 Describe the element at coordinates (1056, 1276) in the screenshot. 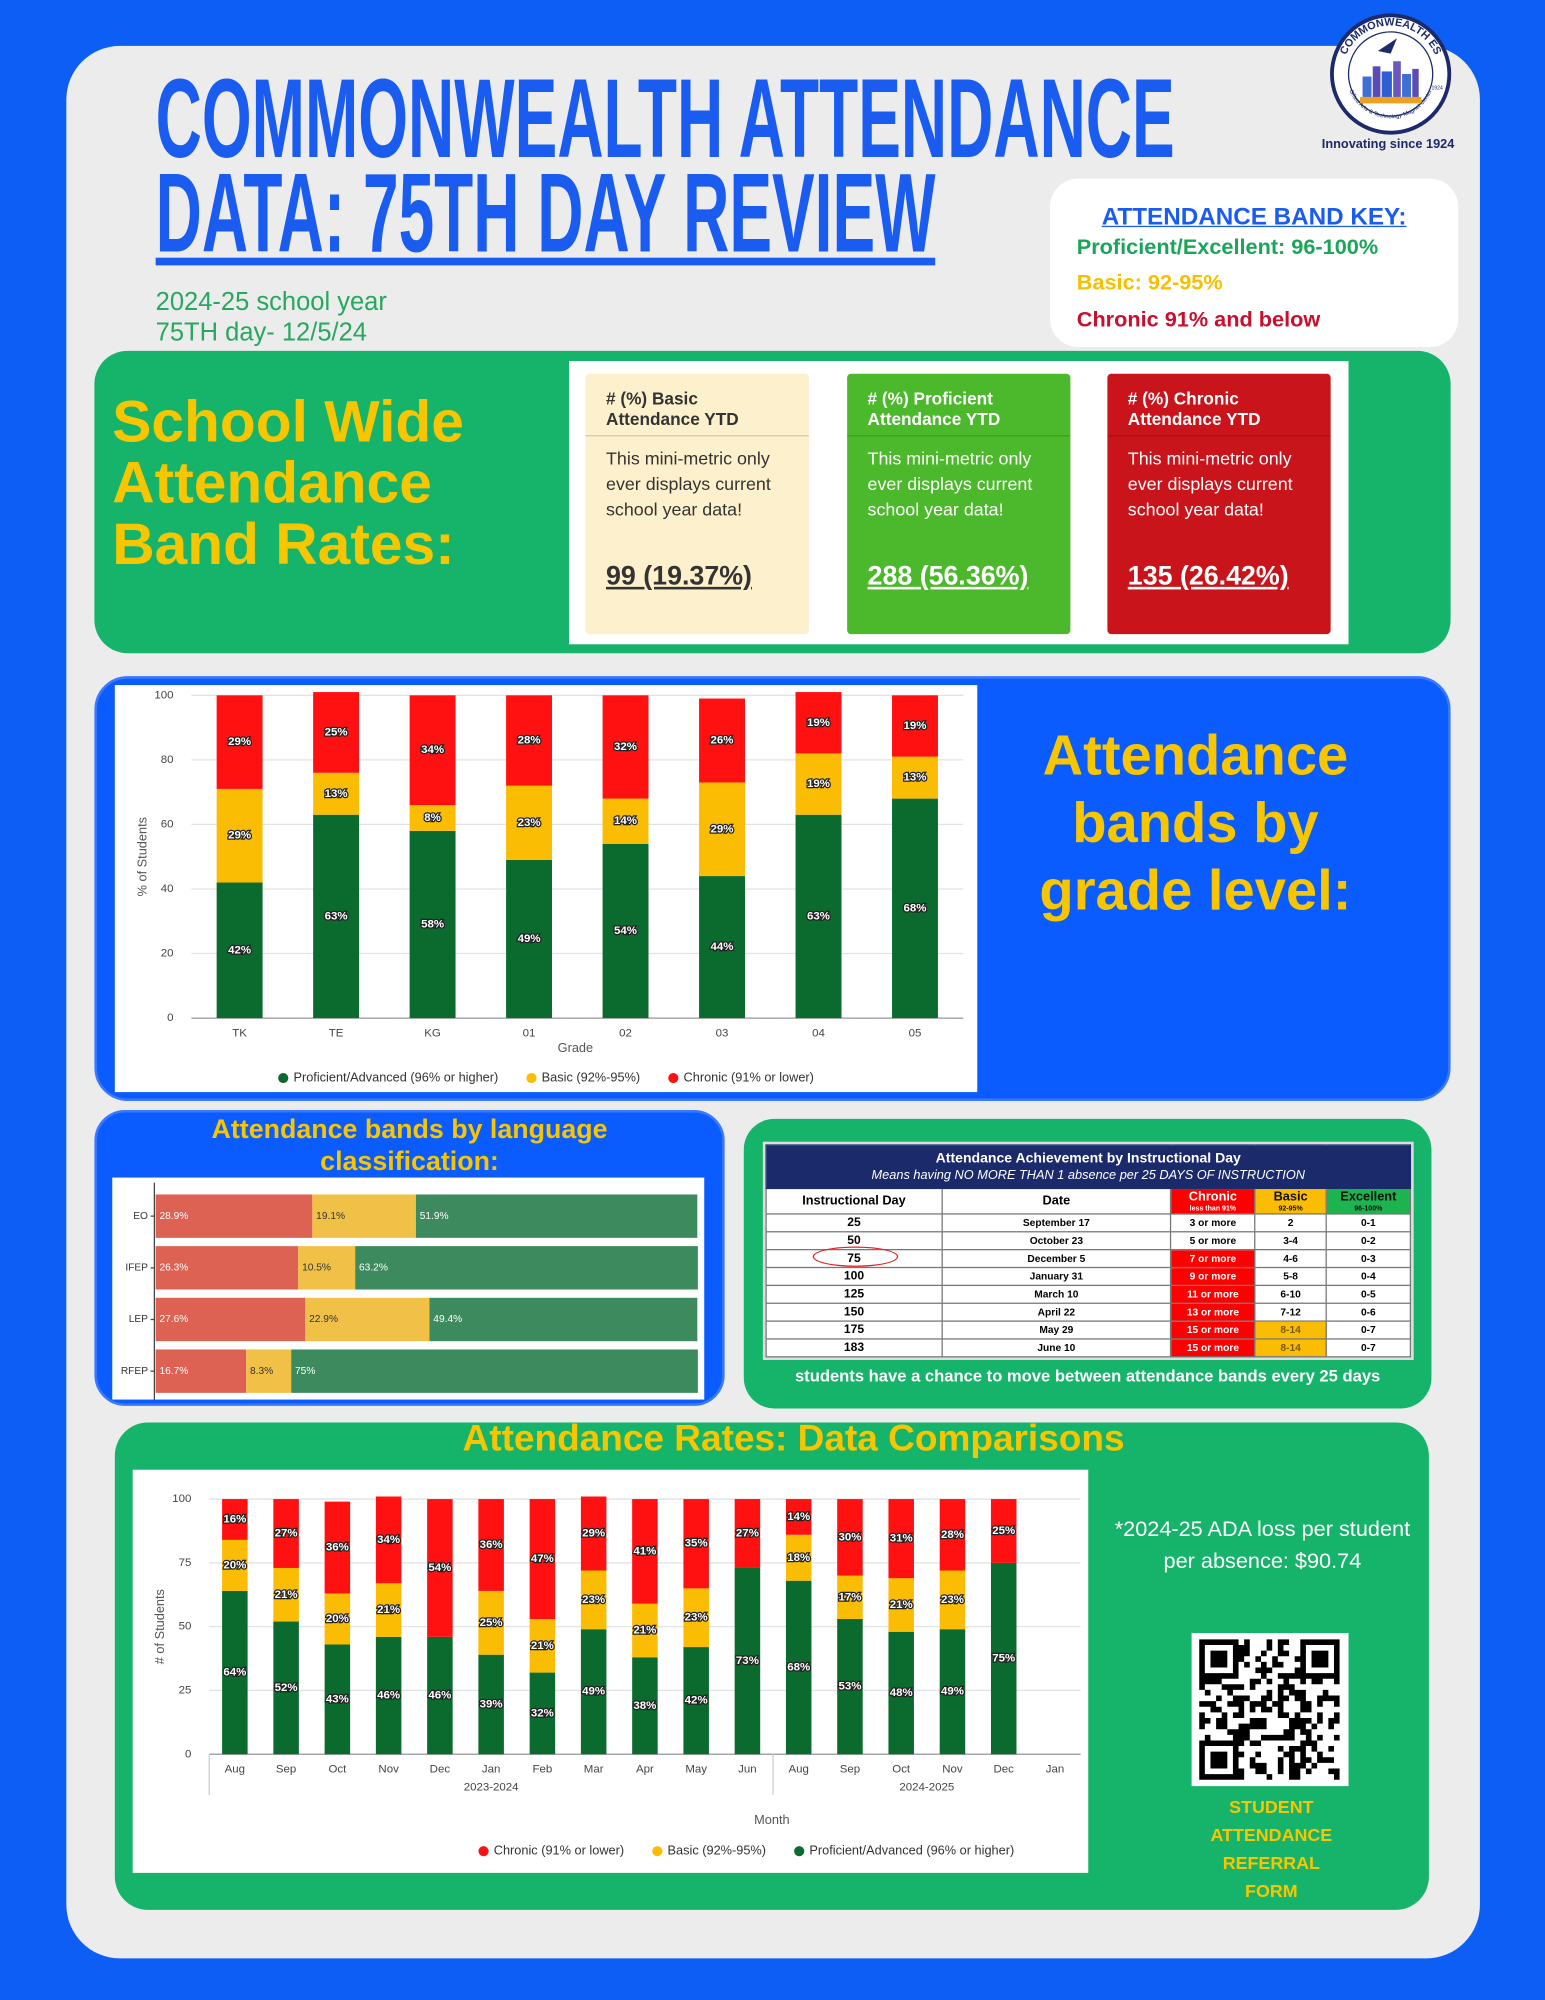

I see `table-cell: January 31` at that location.